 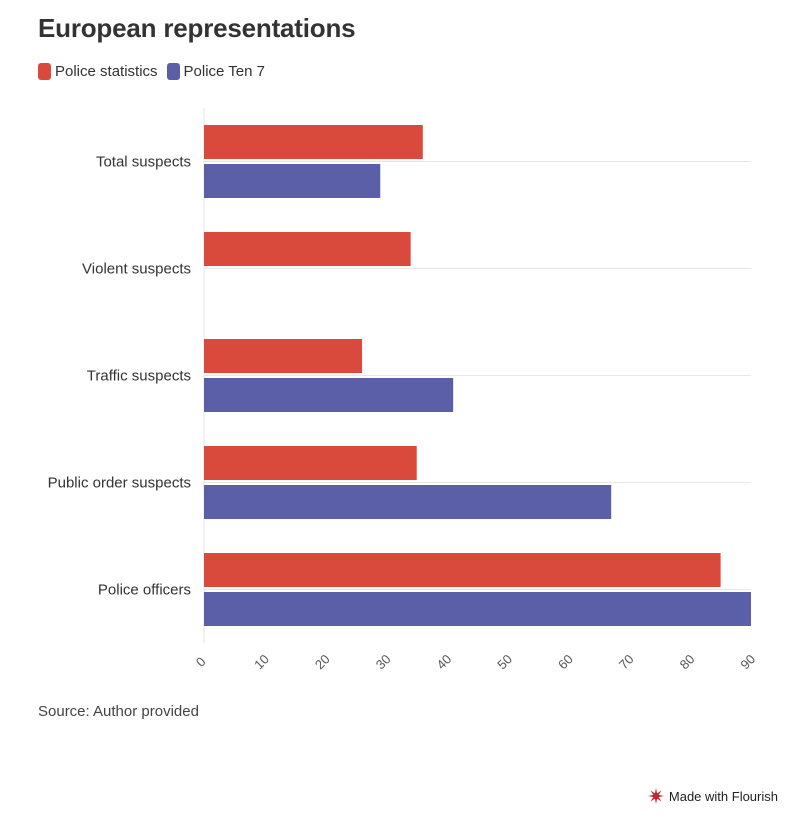 What do you see at coordinates (504, 661) in the screenshot?
I see `x-tick-label: 50` at bounding box center [504, 661].